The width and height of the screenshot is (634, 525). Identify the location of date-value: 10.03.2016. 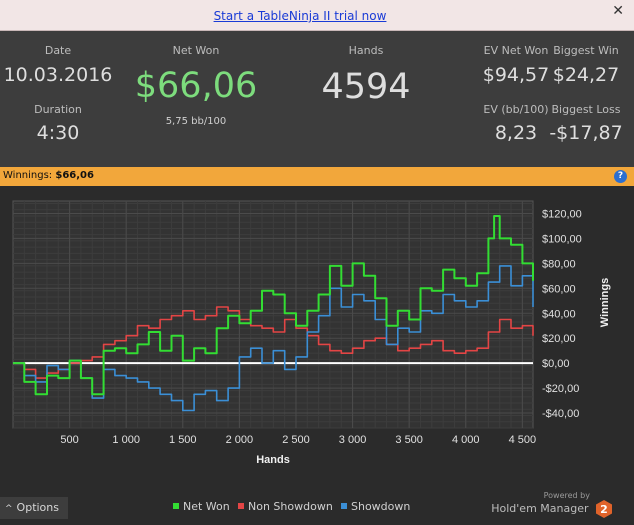
(58, 75).